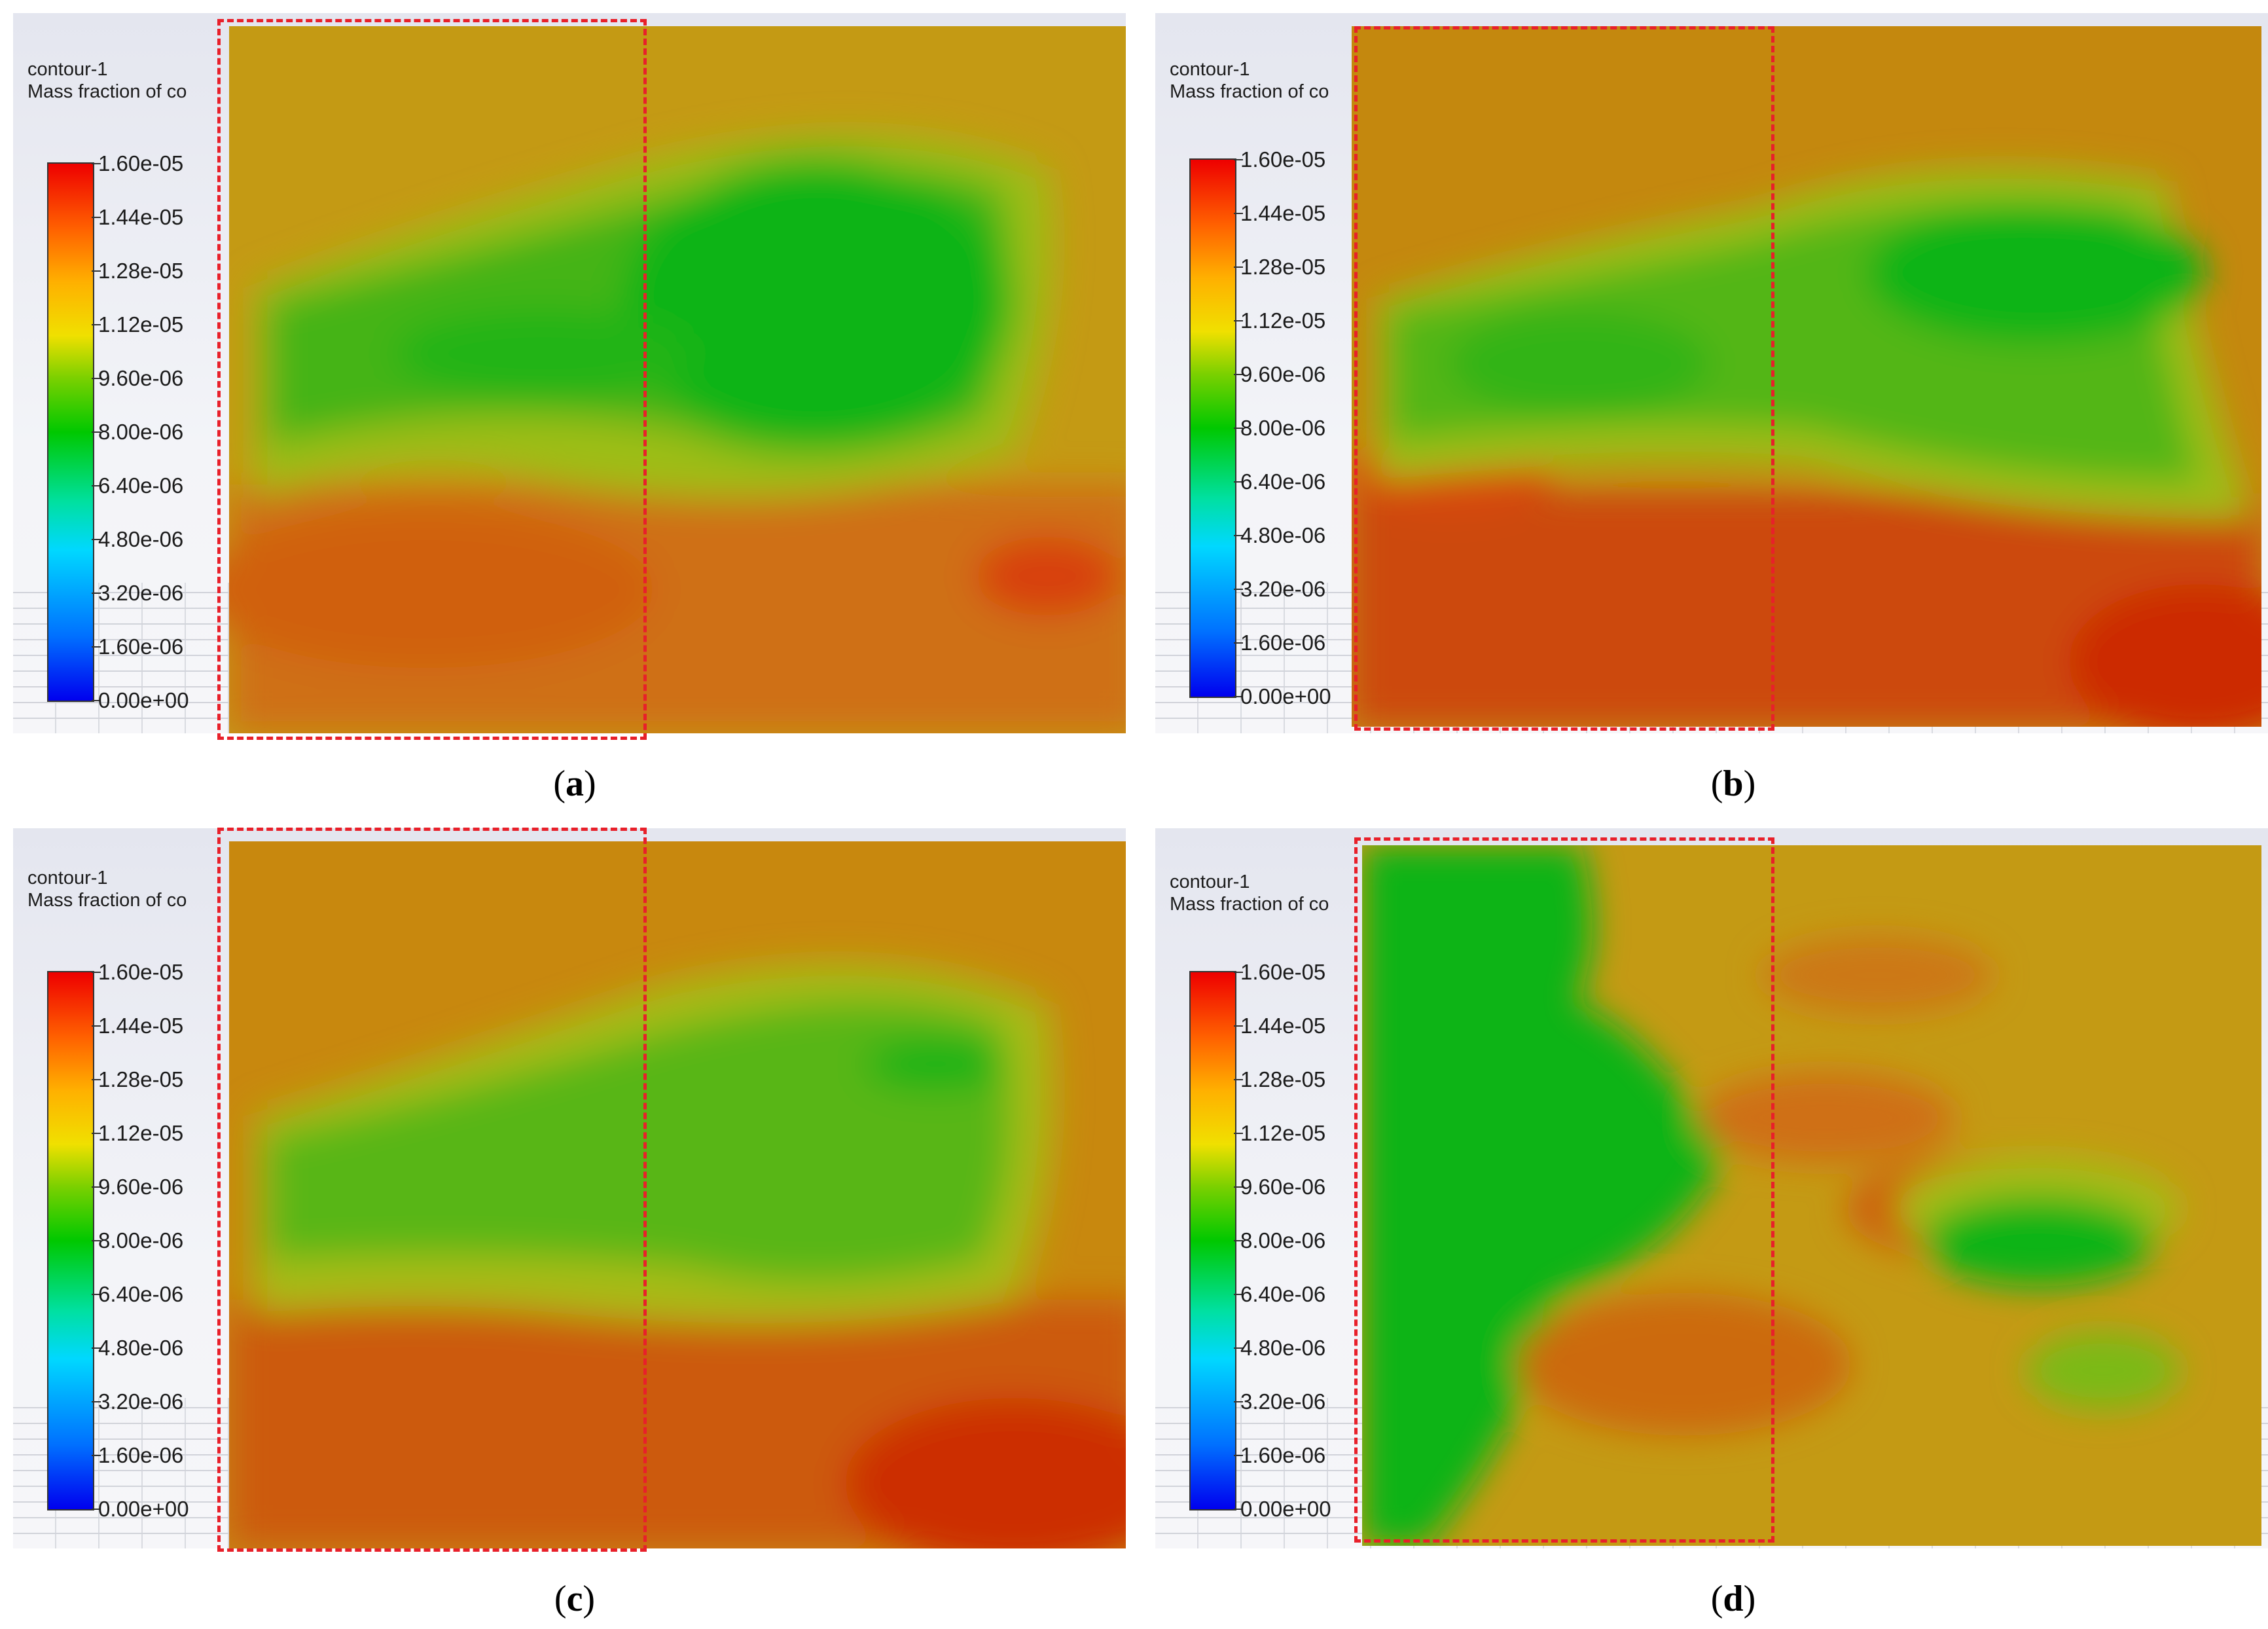 Image resolution: width=2268 pixels, height=1629 pixels. I want to click on caption-c: (c), so click(574, 1599).